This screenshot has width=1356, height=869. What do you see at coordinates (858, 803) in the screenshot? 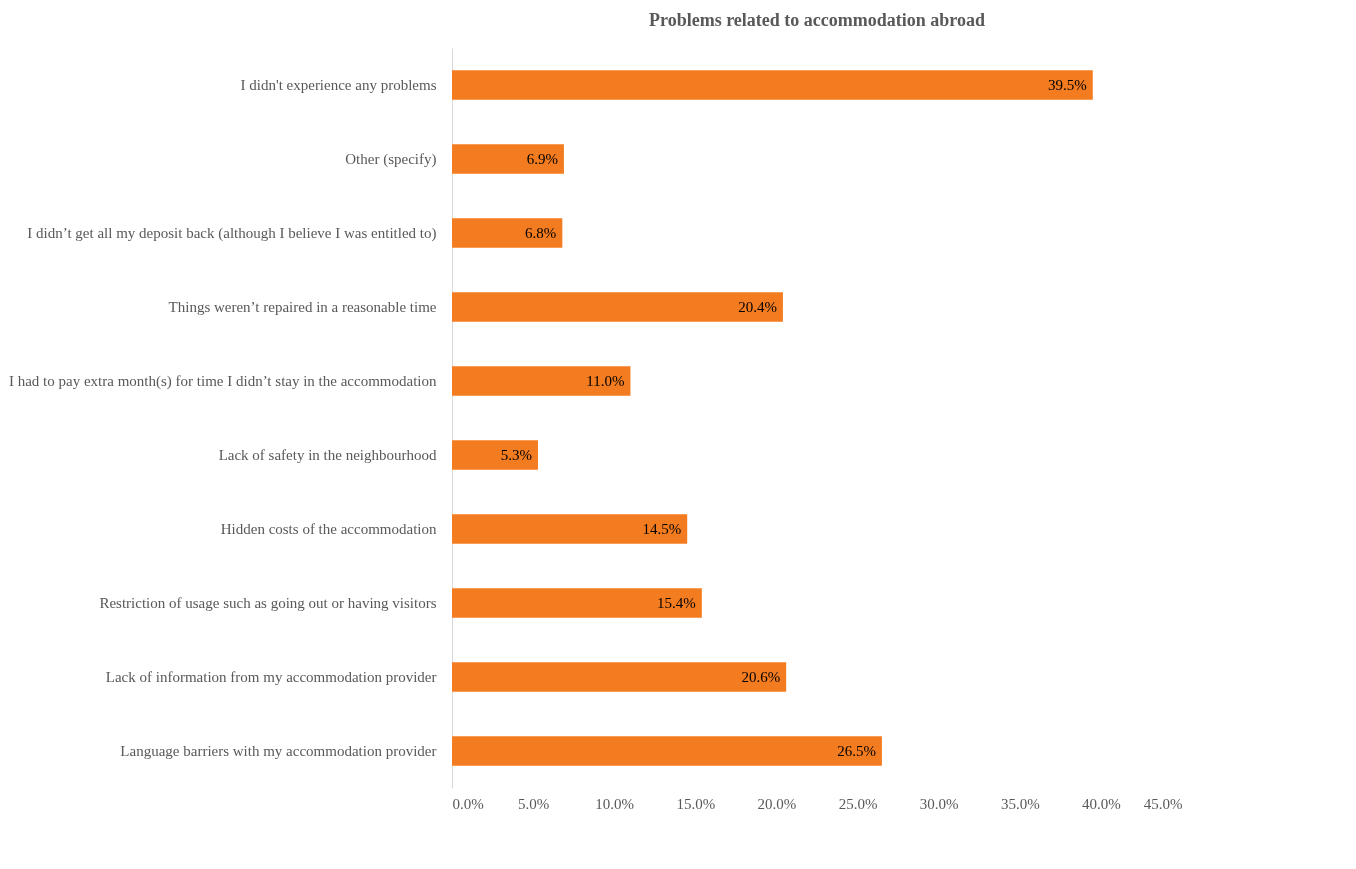
I see `x-tick-label: 25.0%` at bounding box center [858, 803].